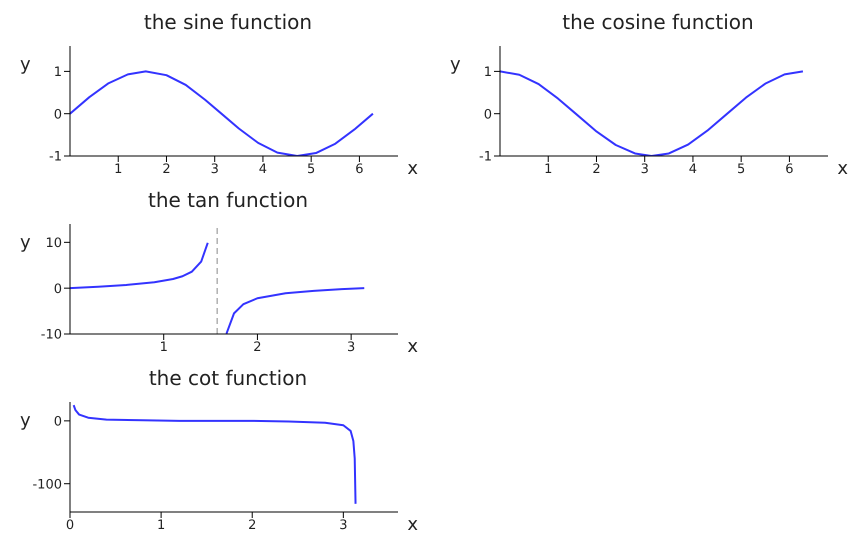  Describe the element at coordinates (51, 335) in the screenshot. I see `y-tick-label: -10` at that location.